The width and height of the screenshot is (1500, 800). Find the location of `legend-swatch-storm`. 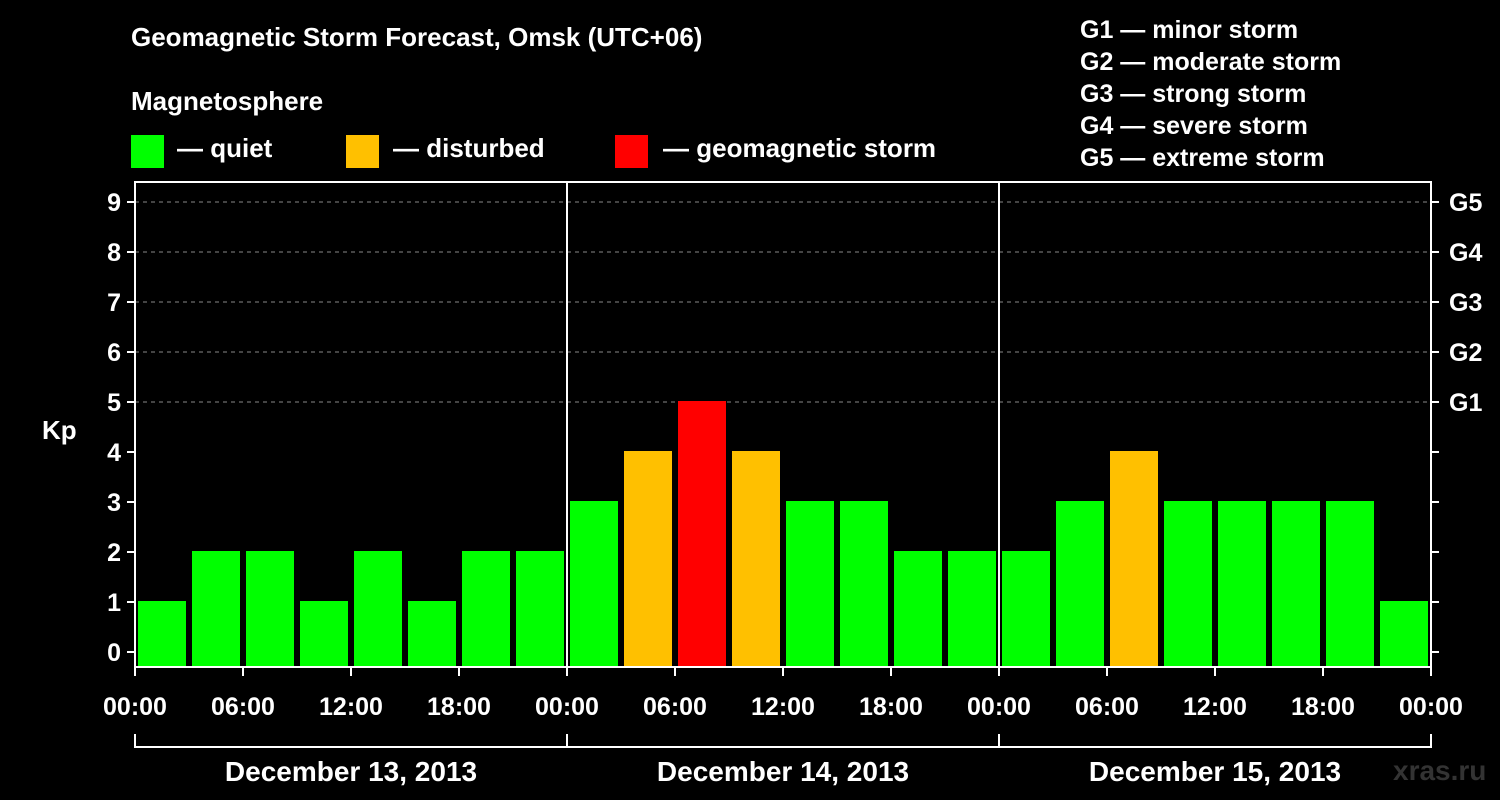

legend-swatch-storm is located at coordinates (631, 151).